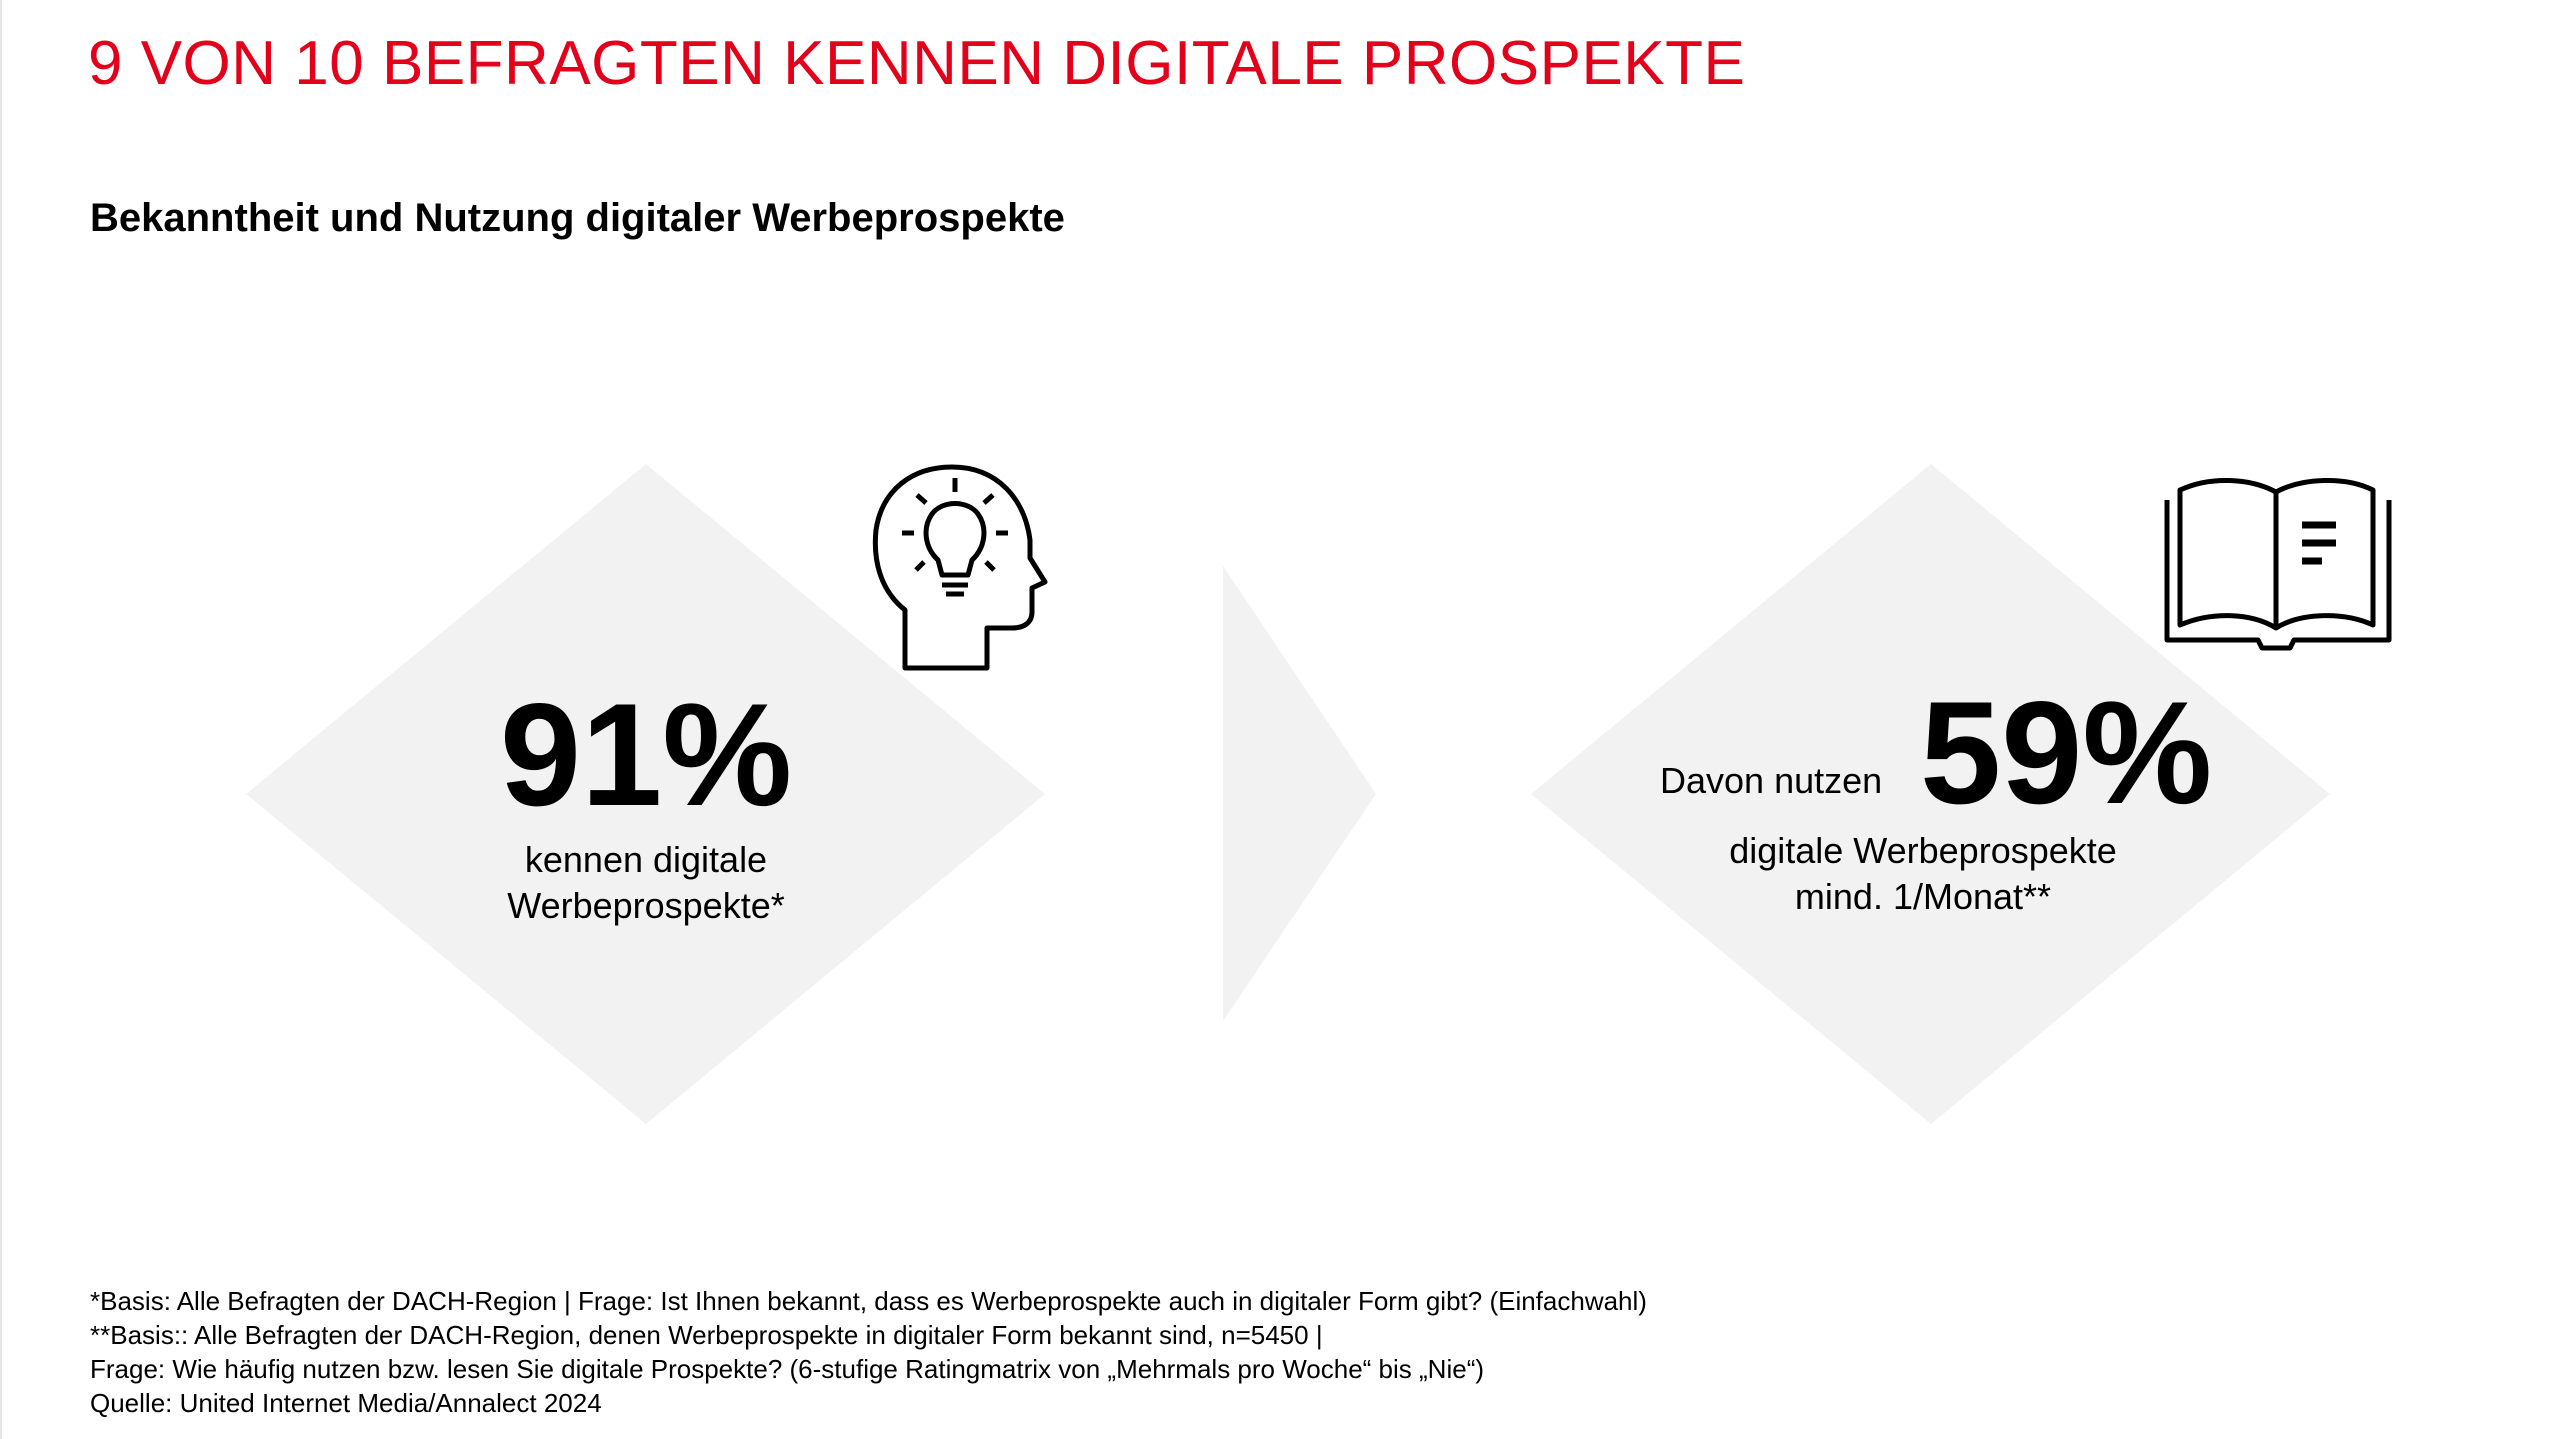 The height and width of the screenshot is (1439, 2560). I want to click on right-diamond, so click(1930, 794).